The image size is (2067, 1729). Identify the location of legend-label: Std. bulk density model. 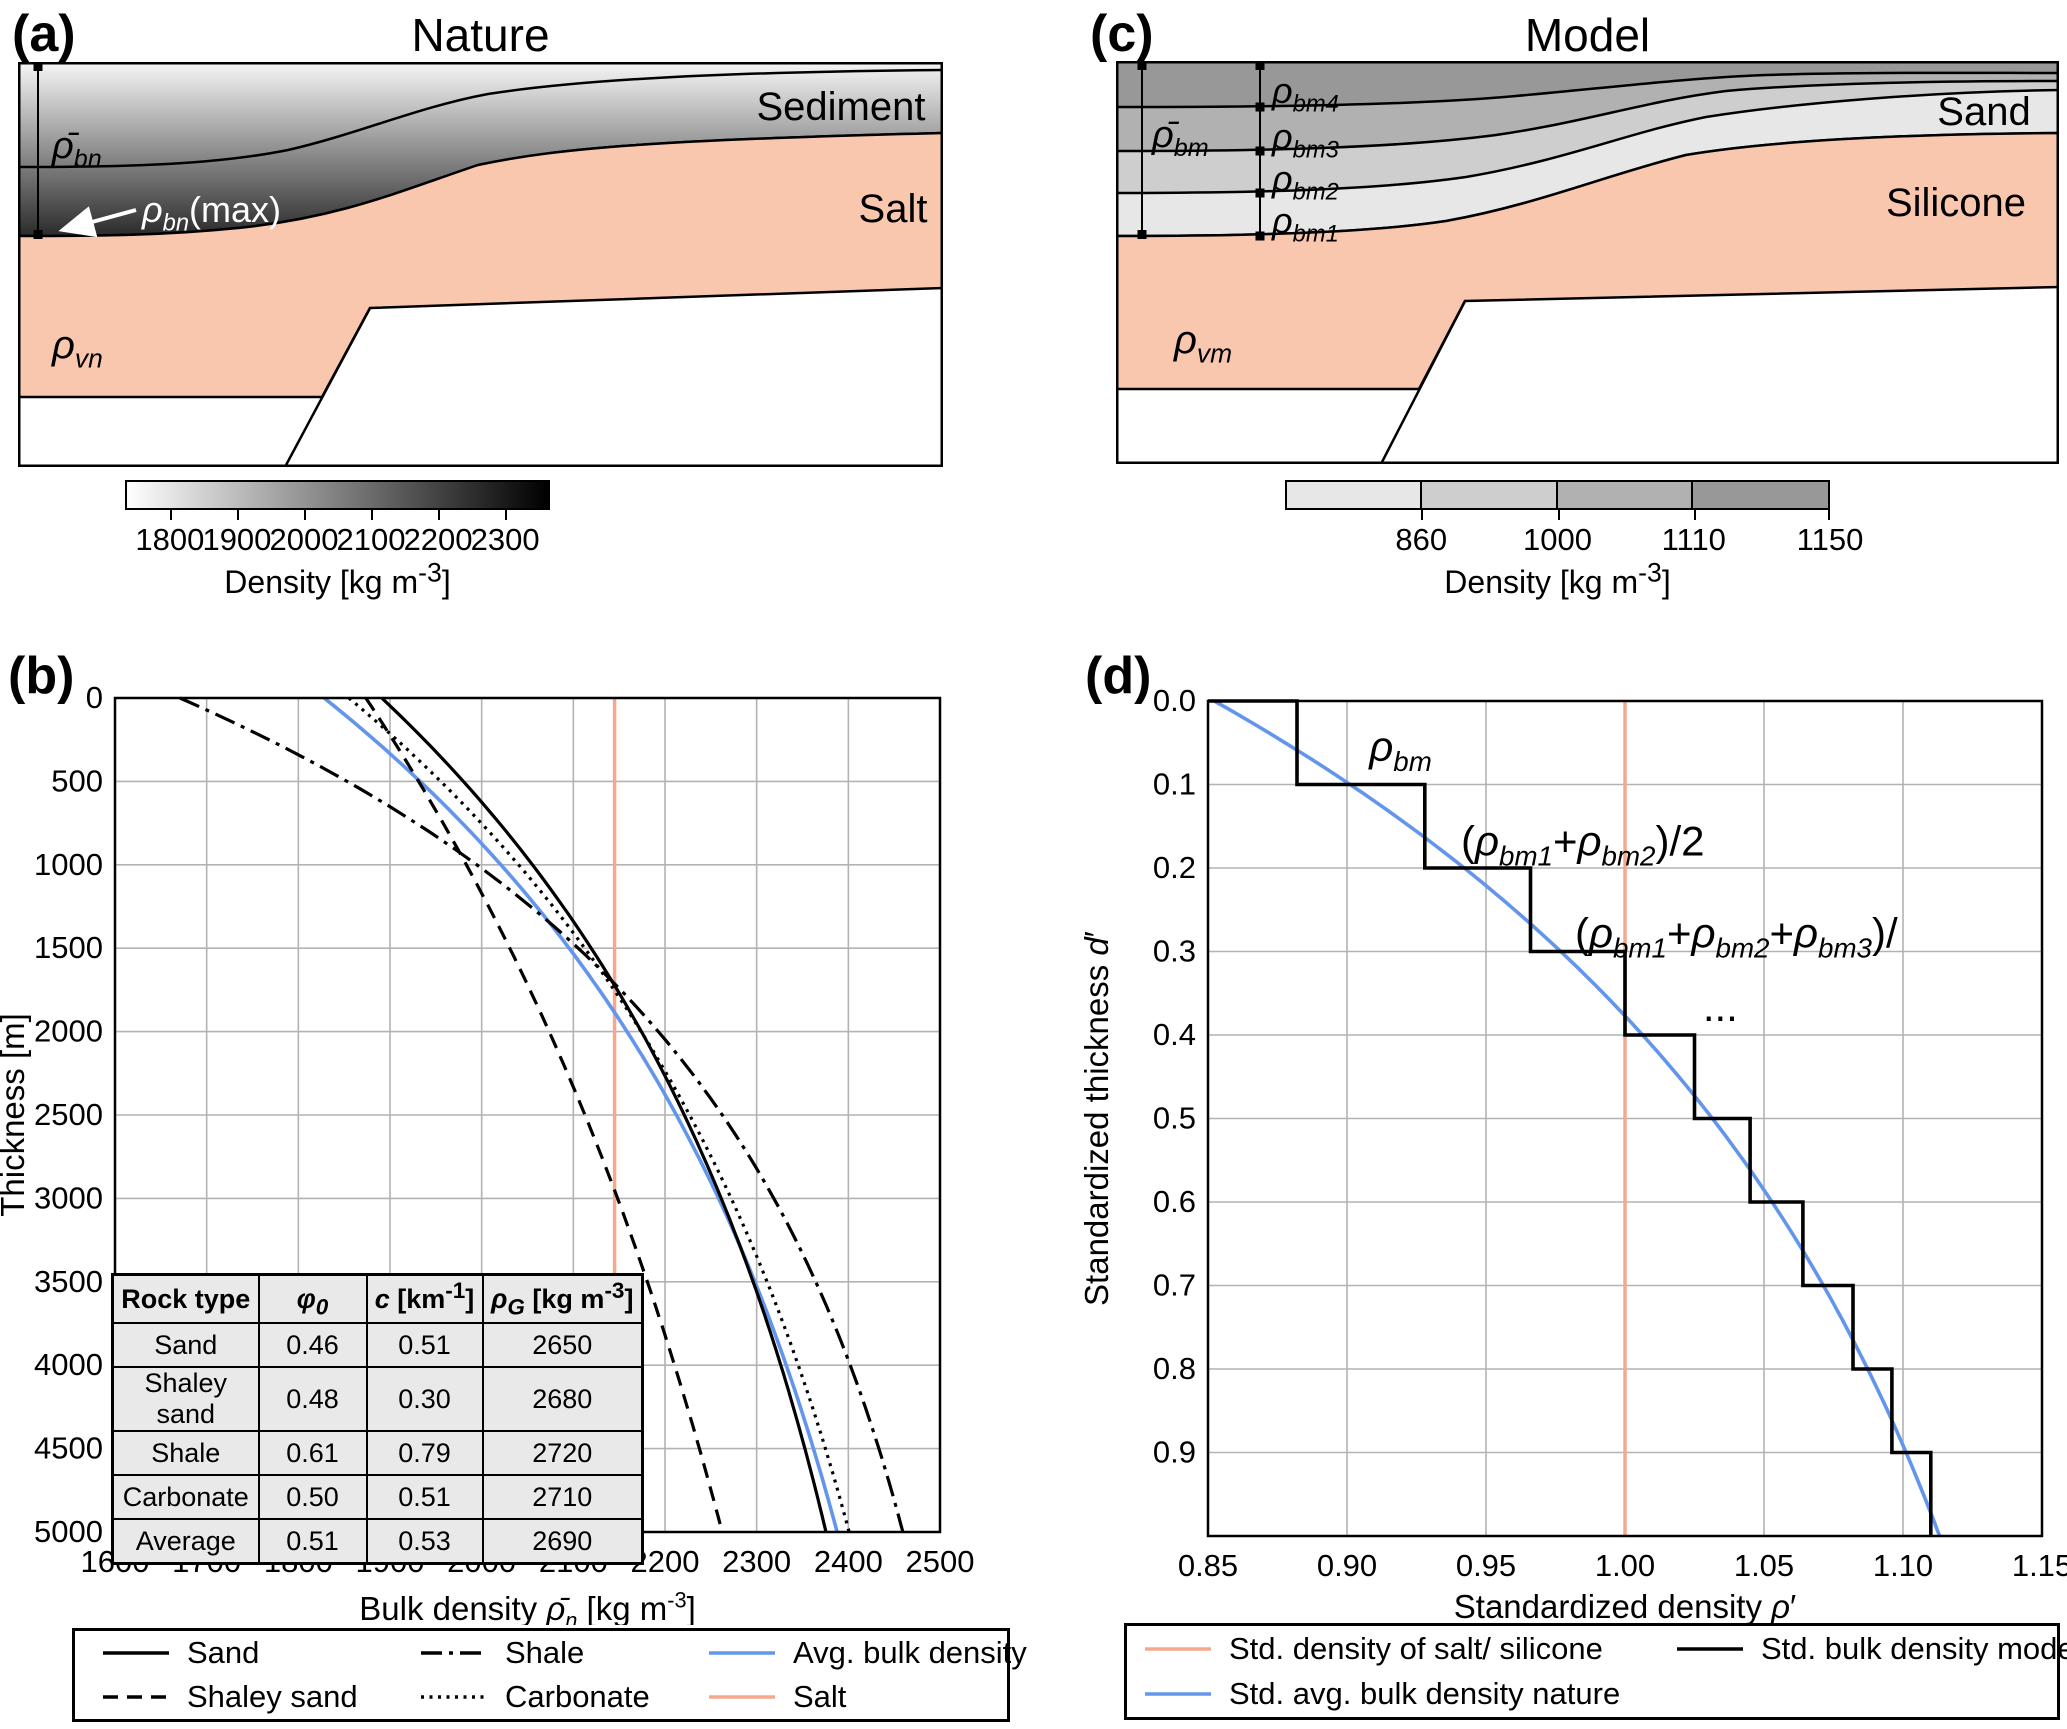
(1914, 1648).